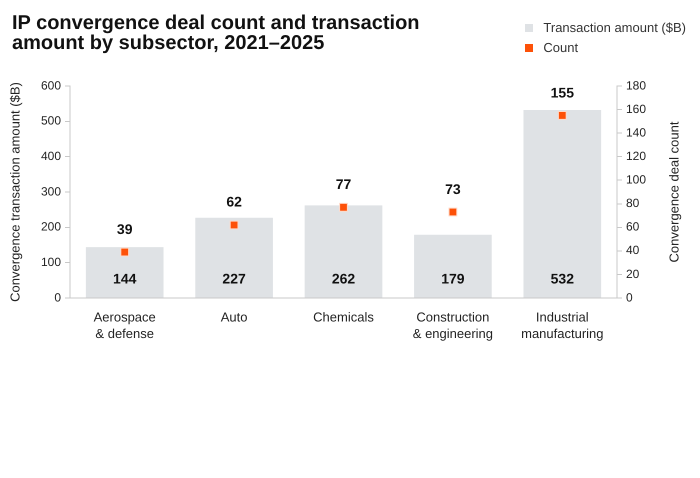 The width and height of the screenshot is (700, 478). What do you see at coordinates (636, 85) in the screenshot?
I see `y2-tick-label: 180` at bounding box center [636, 85].